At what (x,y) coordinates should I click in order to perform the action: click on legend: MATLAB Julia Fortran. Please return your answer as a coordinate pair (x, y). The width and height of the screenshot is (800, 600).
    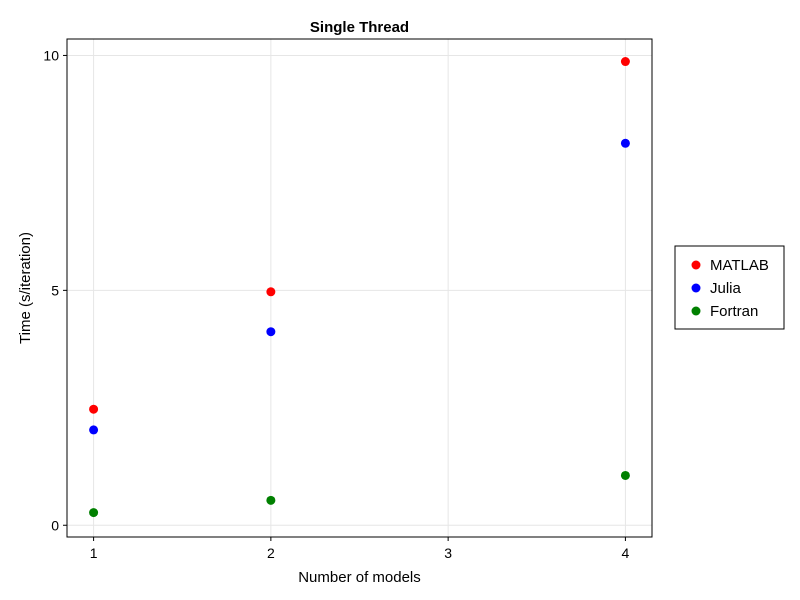
    Looking at the image, I should click on (729, 287).